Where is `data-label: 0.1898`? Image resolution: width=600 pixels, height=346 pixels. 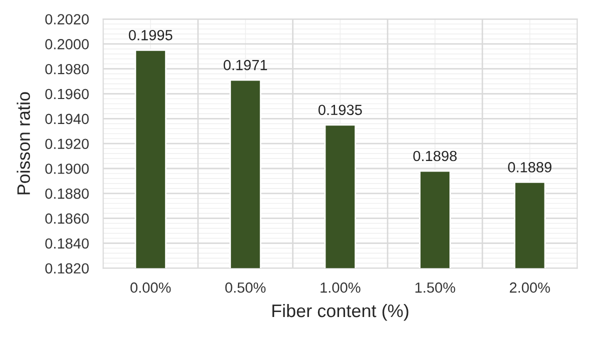 data-label: 0.1898 is located at coordinates (435, 156).